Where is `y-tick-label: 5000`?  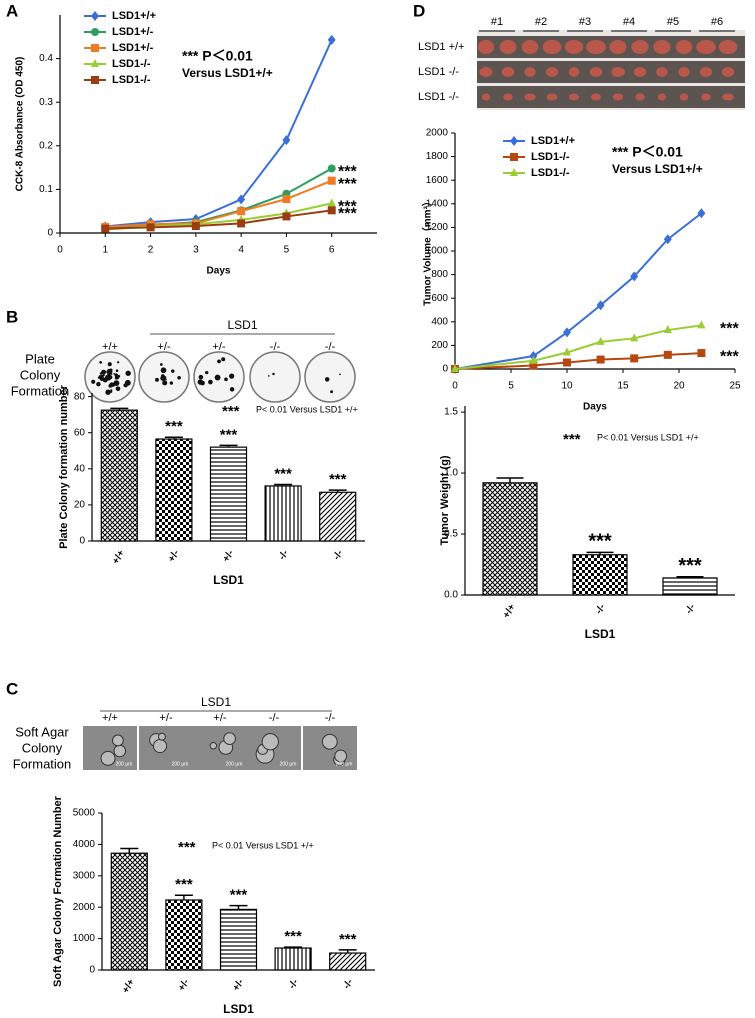
y-tick-label: 5000 is located at coordinates (84, 813).